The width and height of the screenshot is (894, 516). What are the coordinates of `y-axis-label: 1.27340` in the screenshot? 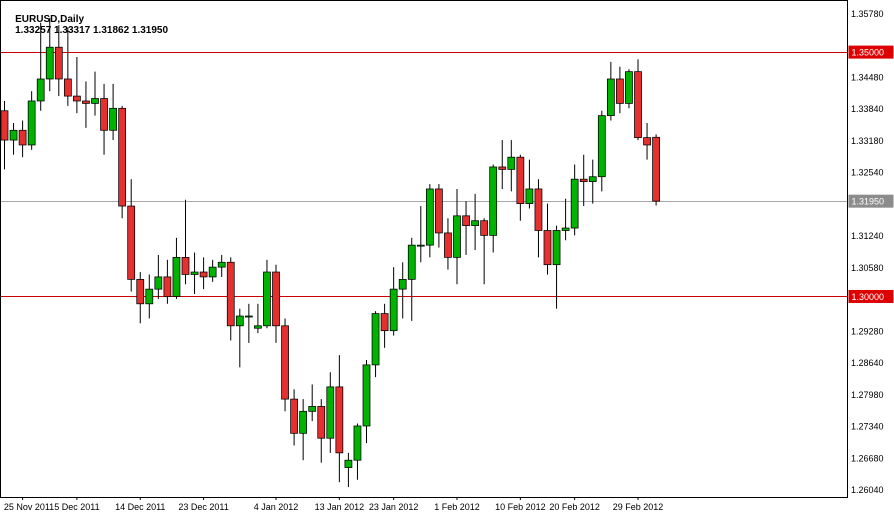 It's located at (867, 426).